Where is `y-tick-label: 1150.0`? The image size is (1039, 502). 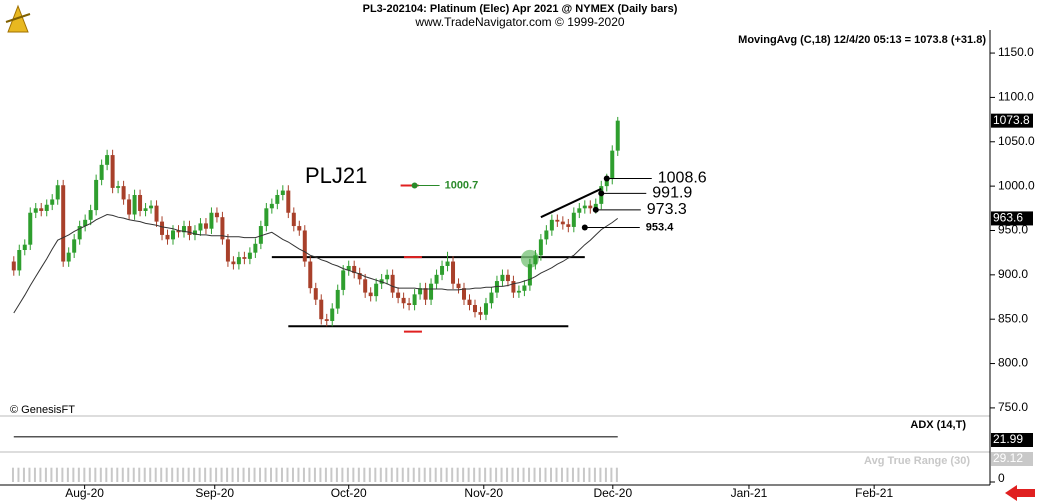
y-tick-label: 1150.0 is located at coordinates (1016, 52).